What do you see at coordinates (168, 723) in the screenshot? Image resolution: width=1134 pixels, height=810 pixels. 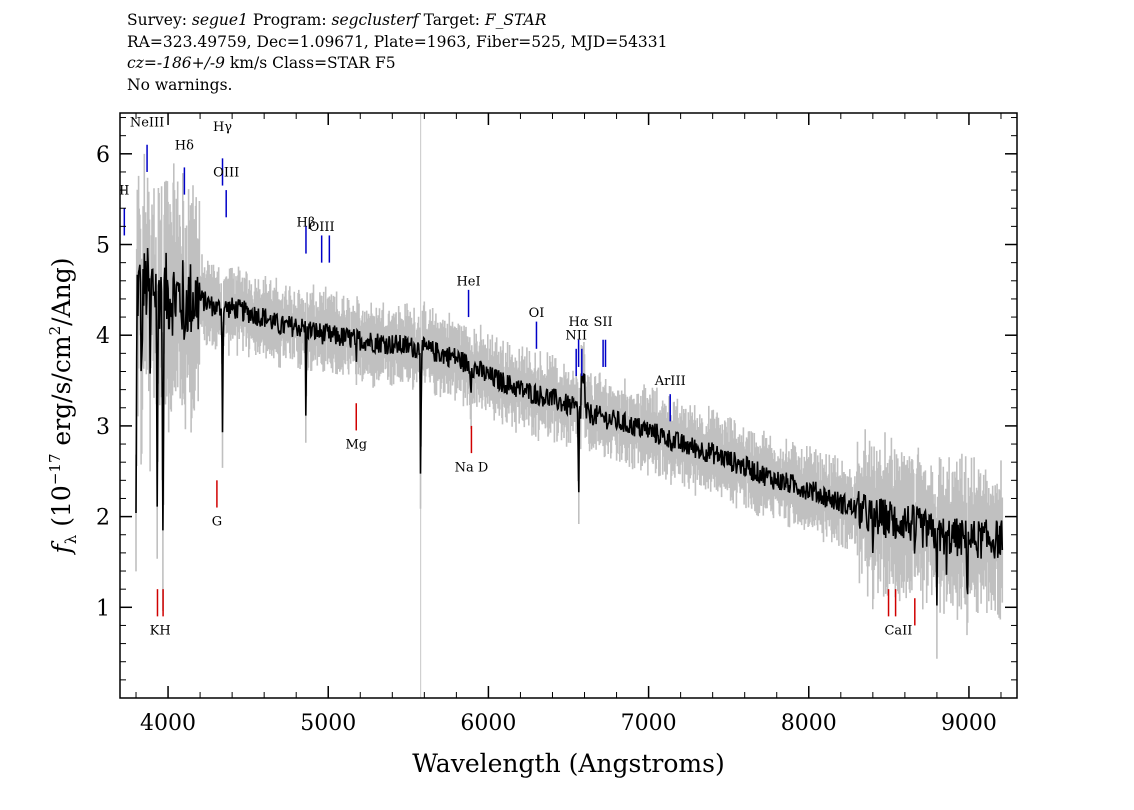 I see `x-tick-label-0: 4000` at bounding box center [168, 723].